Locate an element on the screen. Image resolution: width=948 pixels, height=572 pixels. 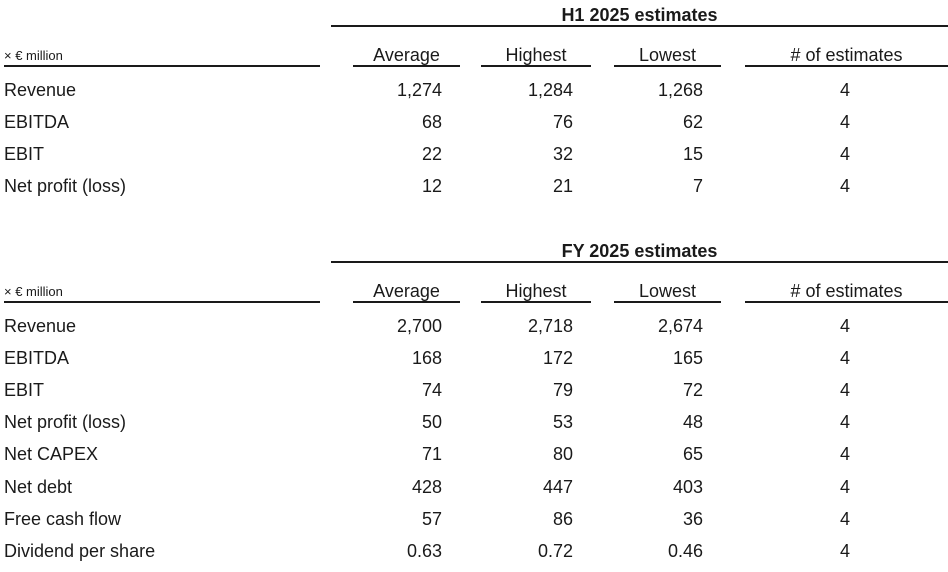
value-lowest: 165 is located at coordinates (687, 358).